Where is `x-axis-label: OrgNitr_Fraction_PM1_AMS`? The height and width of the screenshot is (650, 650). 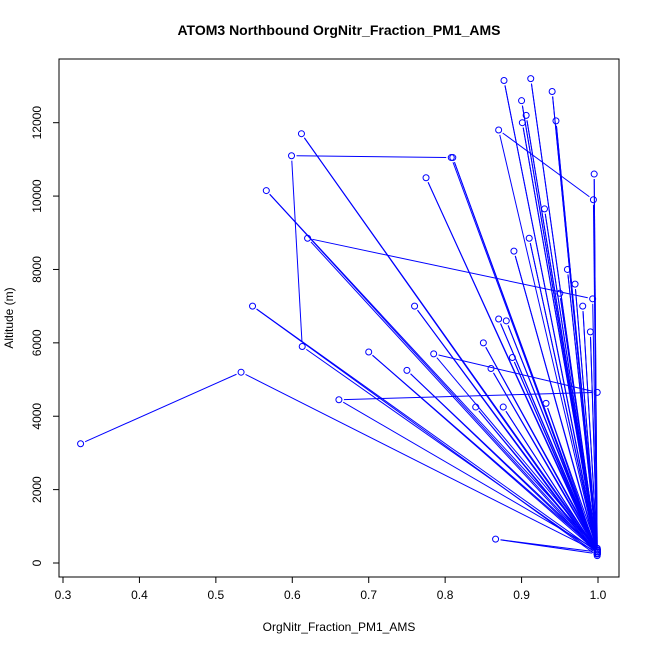 x-axis-label: OrgNitr_Fraction_PM1_AMS is located at coordinates (339, 627).